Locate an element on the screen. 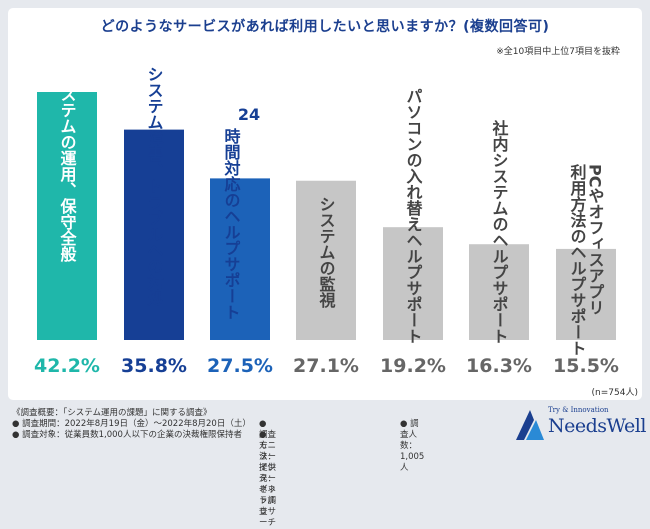 Image resolution: width=650 pixels, height=529 pixels. logo-tagline: Try & Innovation is located at coordinates (578, 410).